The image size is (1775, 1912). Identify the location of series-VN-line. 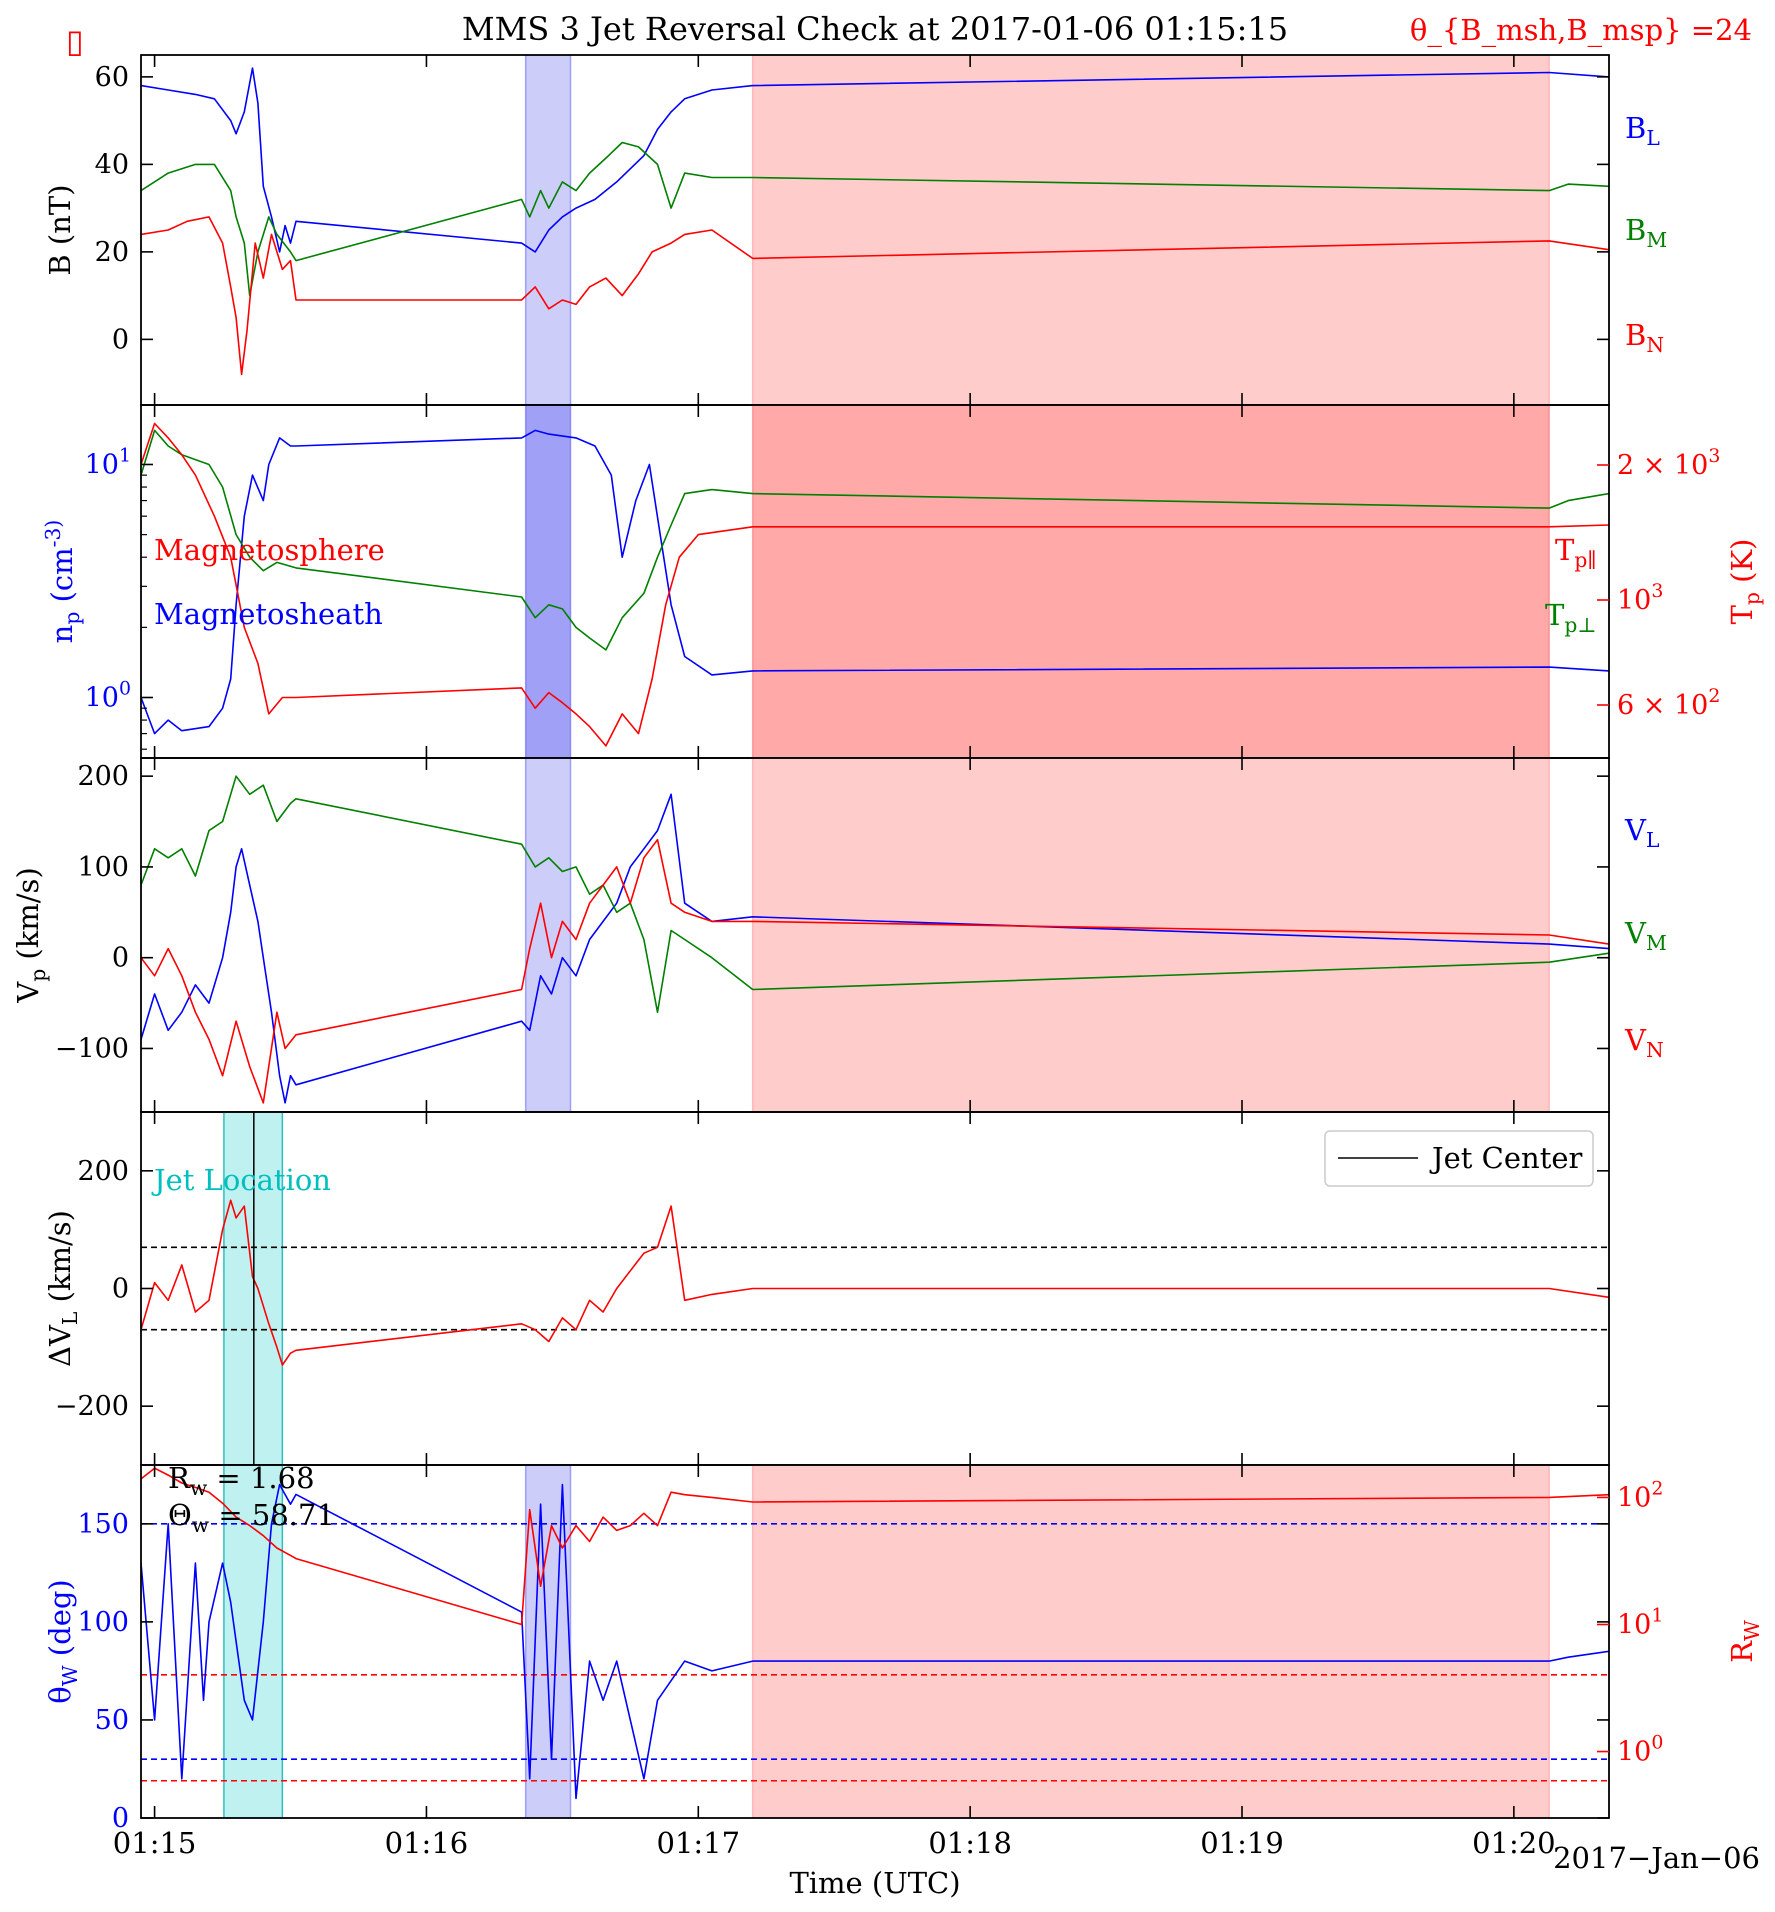
(875, 971).